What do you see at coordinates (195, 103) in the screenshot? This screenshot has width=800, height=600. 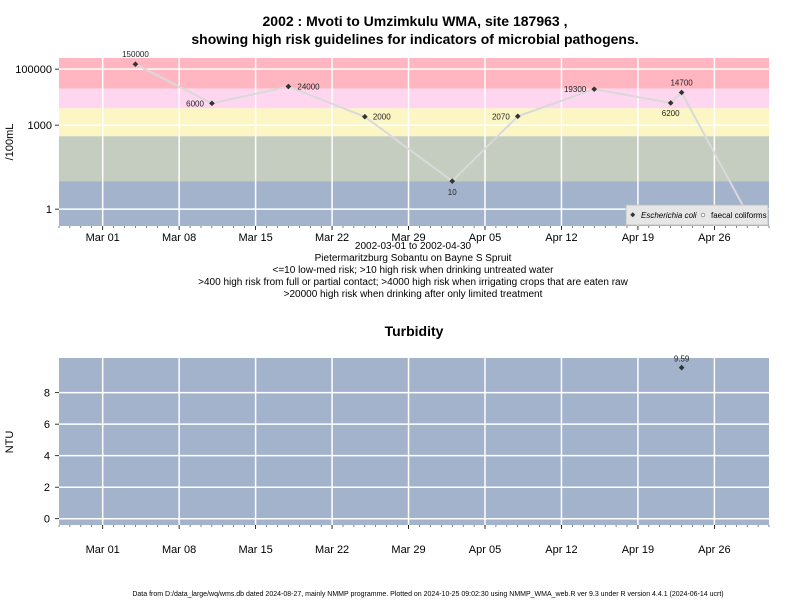 I see `ecoli-point-label-1: 6000` at bounding box center [195, 103].